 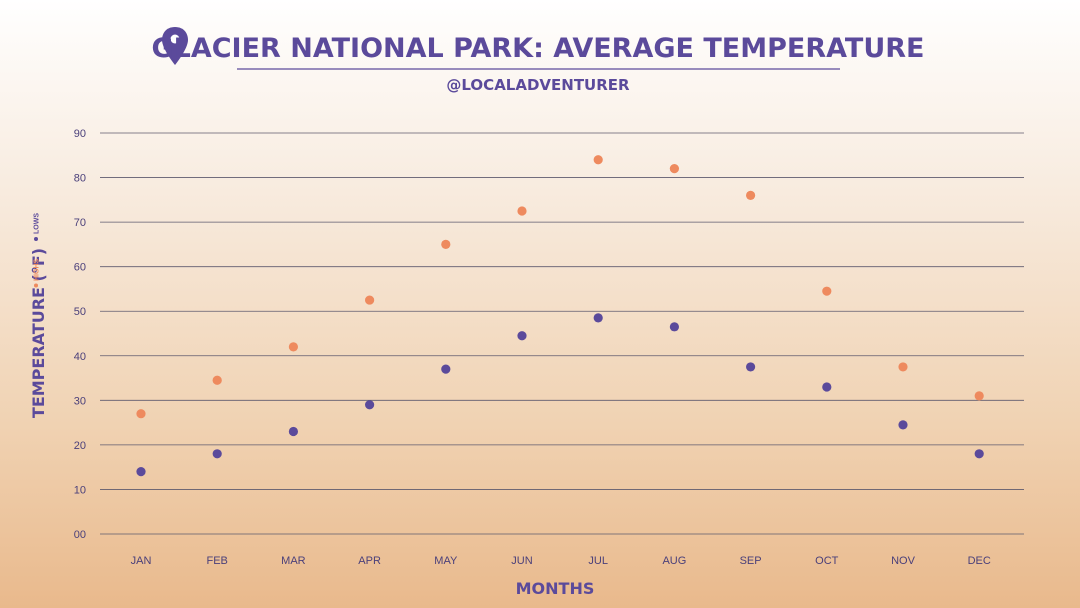 I want to click on legend-marker-lows, so click(x=36, y=239).